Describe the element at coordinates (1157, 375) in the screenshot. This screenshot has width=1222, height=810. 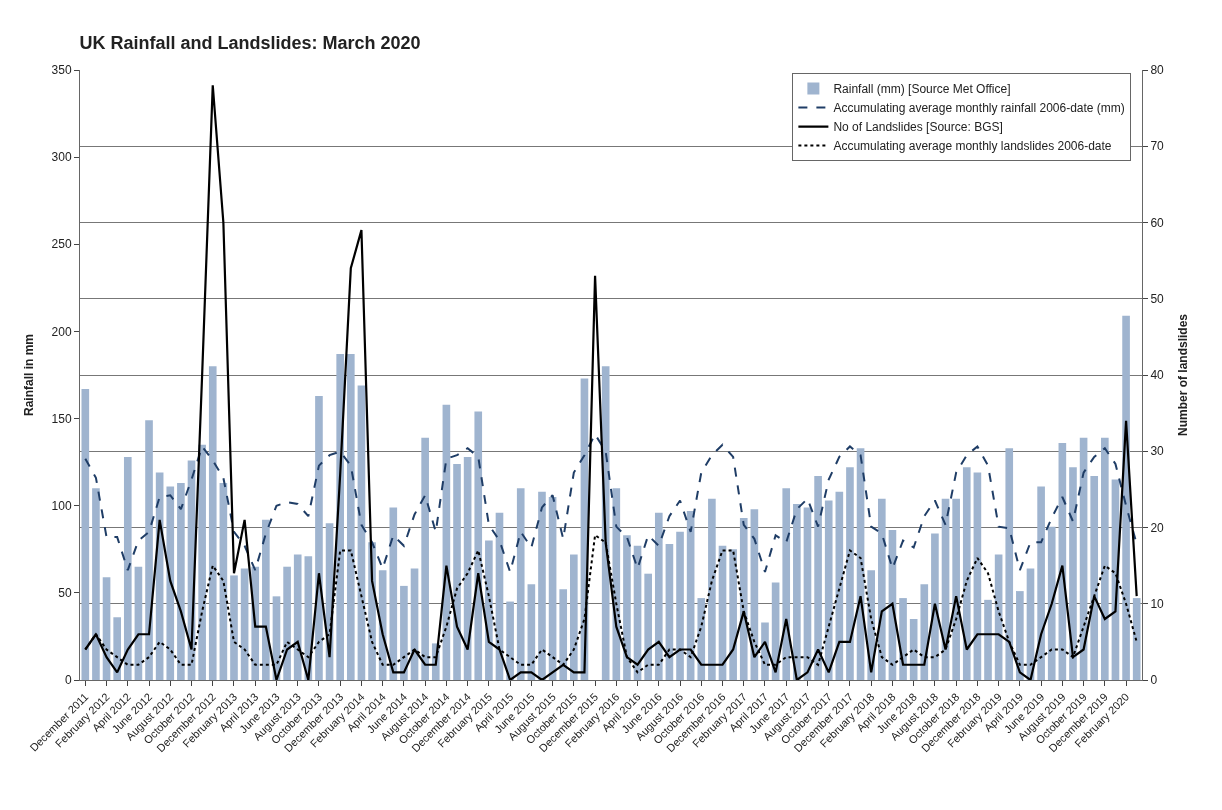
I see `y2-tick-label: 40` at that location.